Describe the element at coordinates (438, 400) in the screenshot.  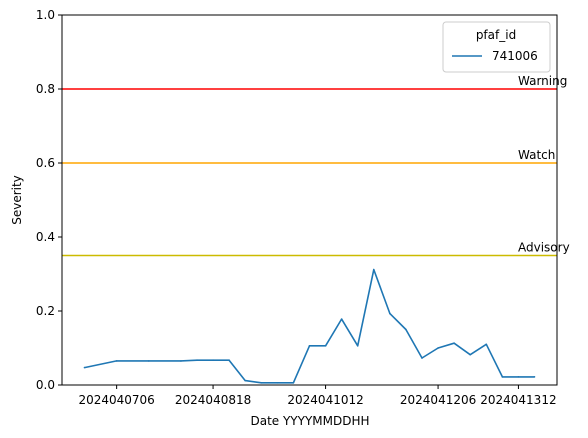
I see `x-tick-label: 2024041206` at that location.